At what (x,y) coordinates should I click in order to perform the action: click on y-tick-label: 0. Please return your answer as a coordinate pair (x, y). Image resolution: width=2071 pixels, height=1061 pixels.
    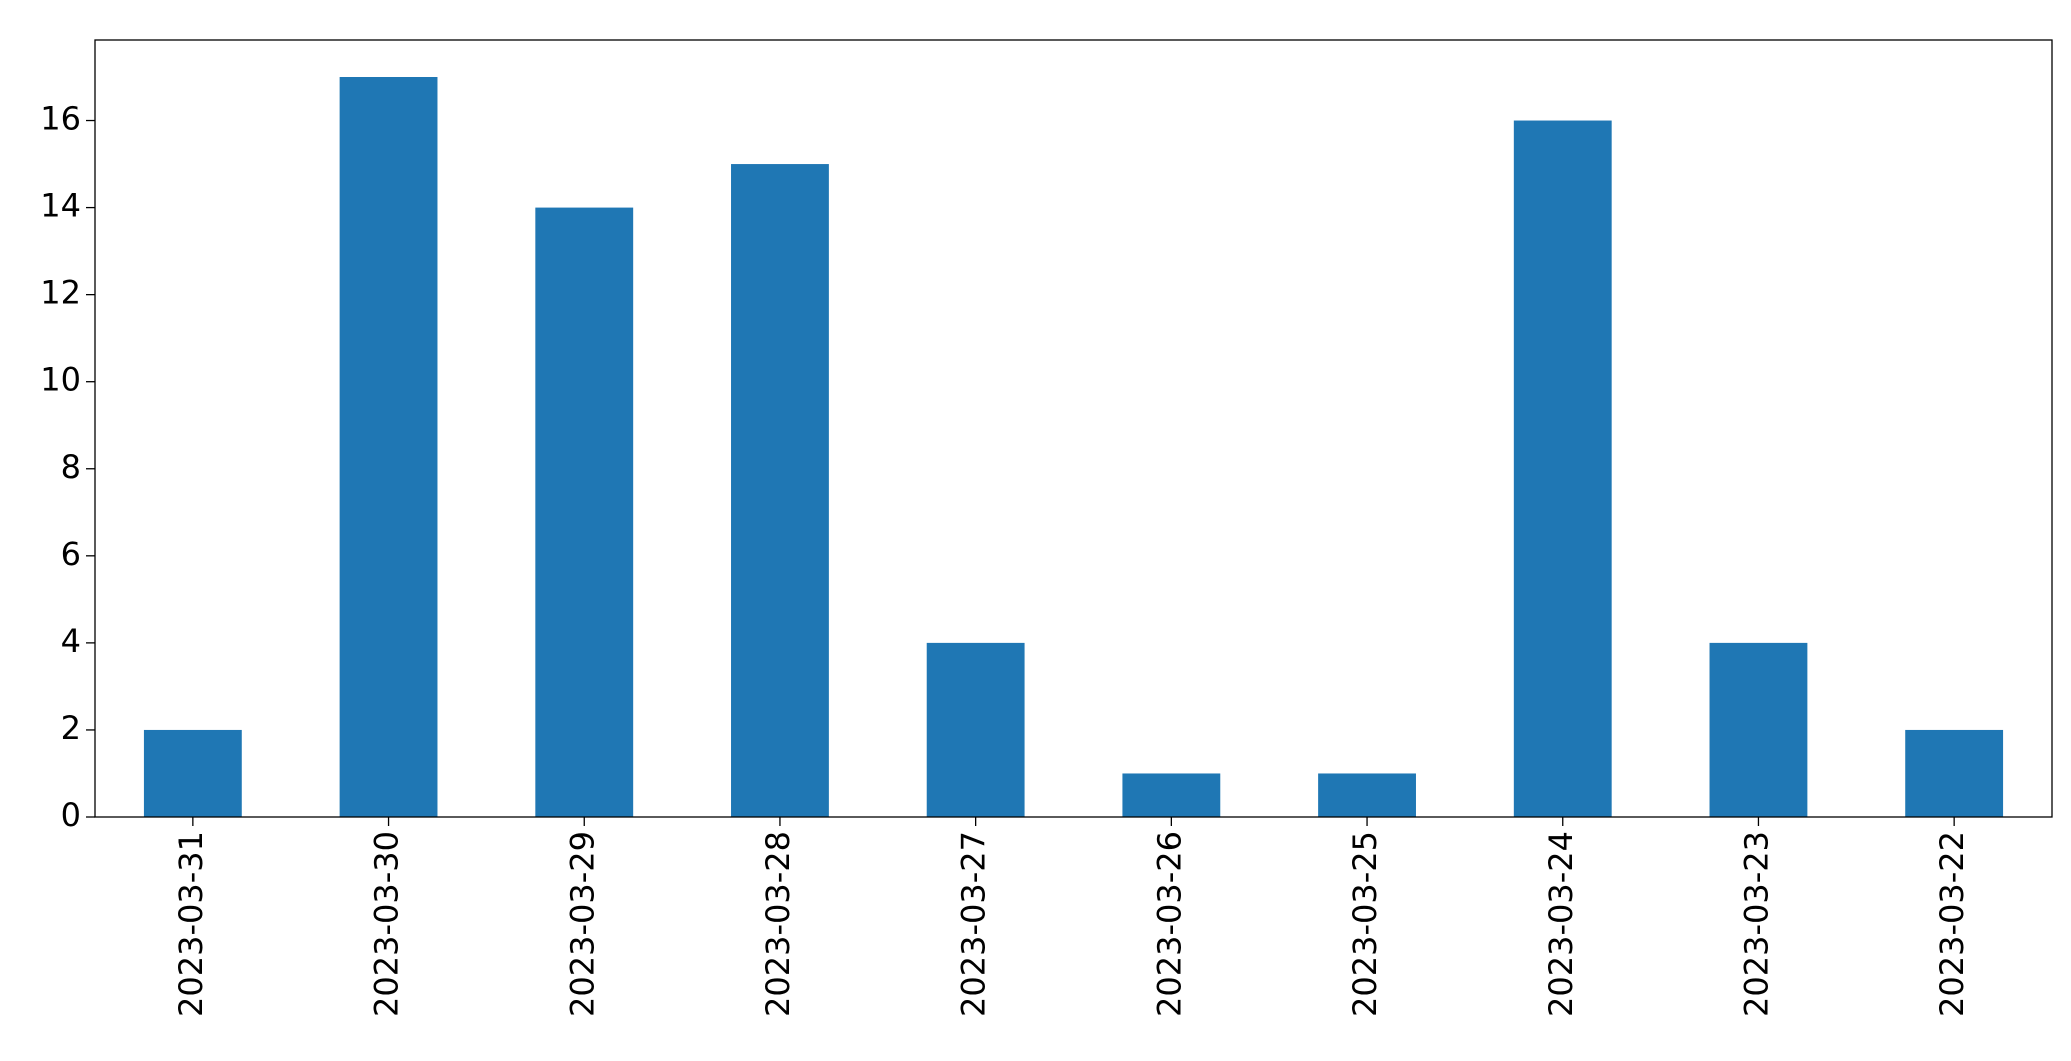
    Looking at the image, I should click on (71, 815).